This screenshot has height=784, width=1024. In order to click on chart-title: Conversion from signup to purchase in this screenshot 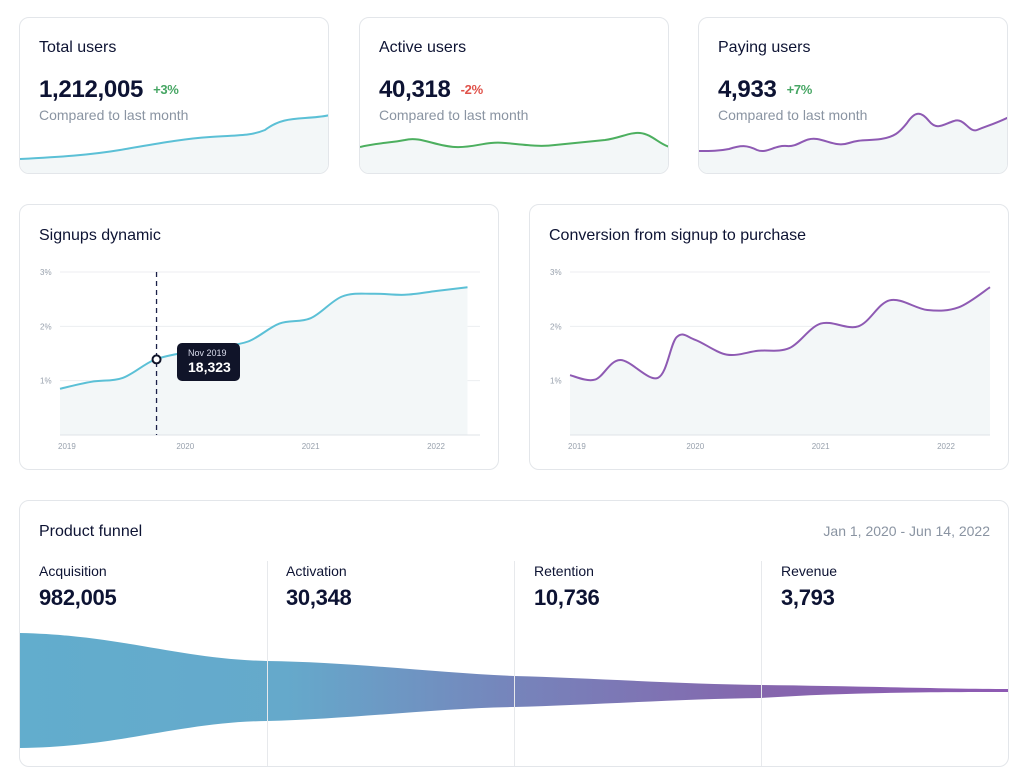, I will do `click(678, 235)`.